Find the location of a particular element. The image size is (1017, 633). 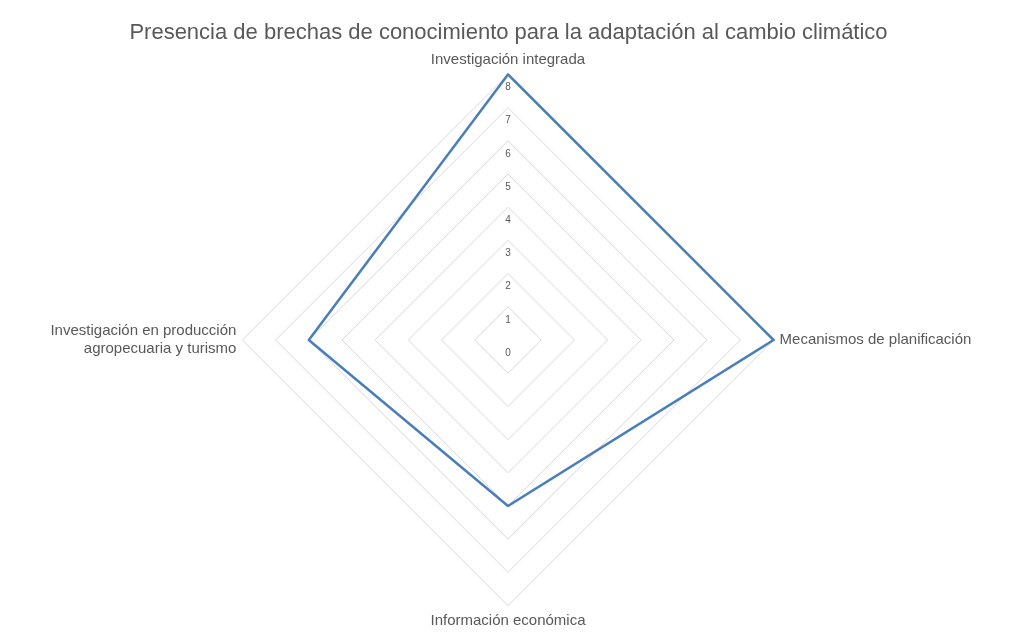

y-tick-label: 7 is located at coordinates (508, 120).